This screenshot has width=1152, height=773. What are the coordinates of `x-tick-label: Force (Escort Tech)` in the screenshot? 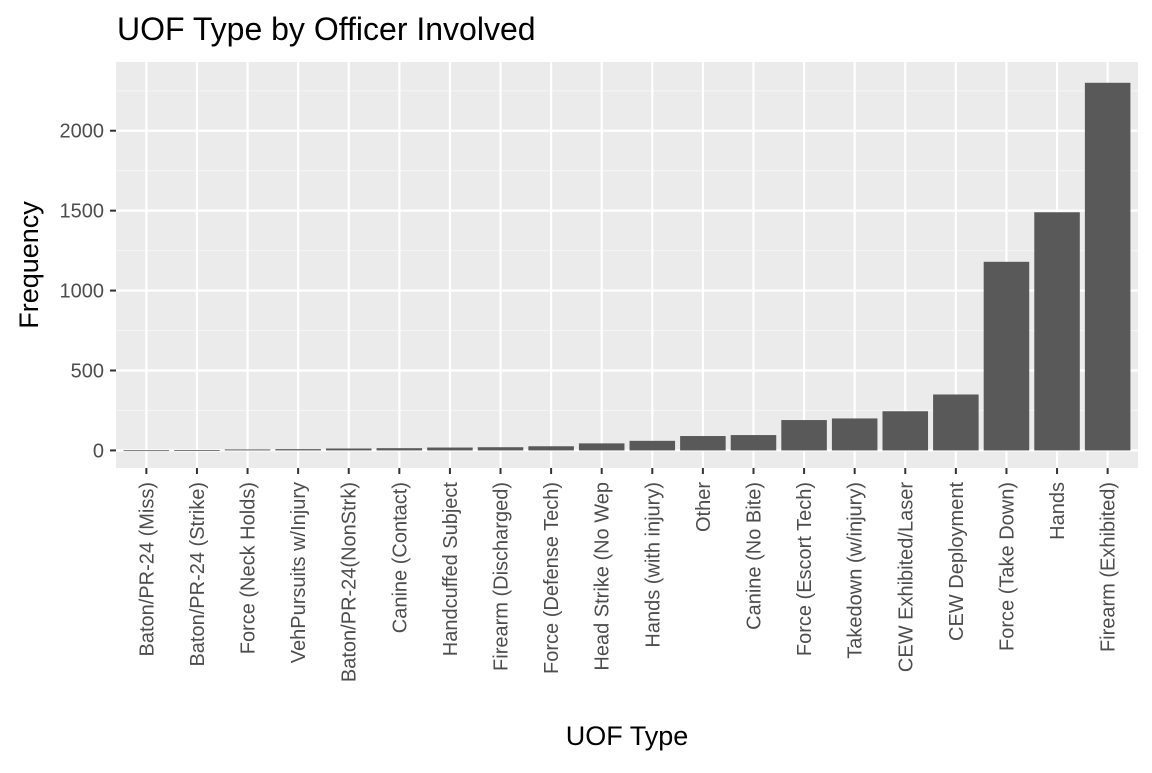 It's located at (805, 569).